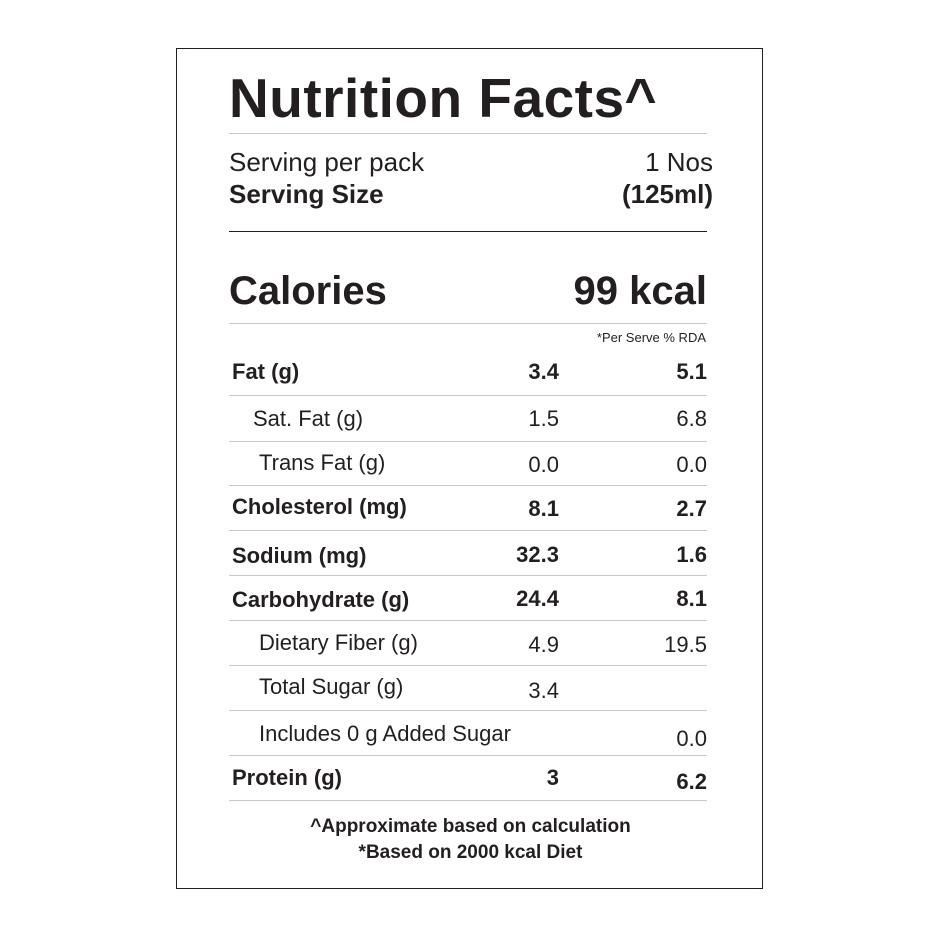 Image resolution: width=940 pixels, height=940 pixels. Describe the element at coordinates (543, 464) in the screenshot. I see `nutrient-amount: 0.0` at that location.